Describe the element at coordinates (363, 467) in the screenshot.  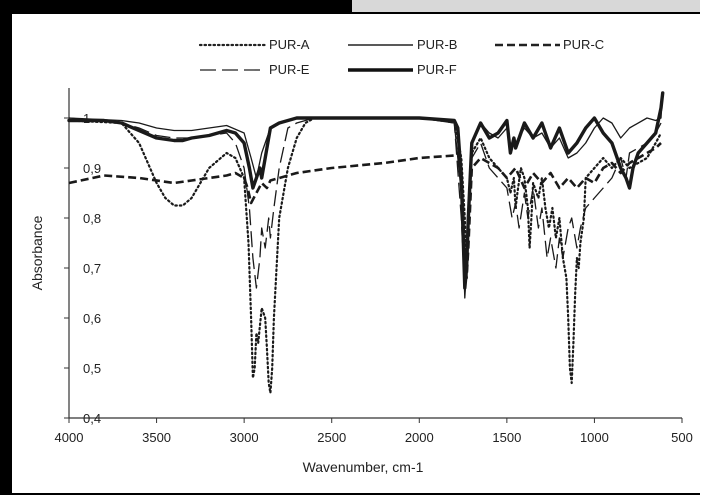
I see `x-axis-title: Wavenumber, cm-1` at that location.